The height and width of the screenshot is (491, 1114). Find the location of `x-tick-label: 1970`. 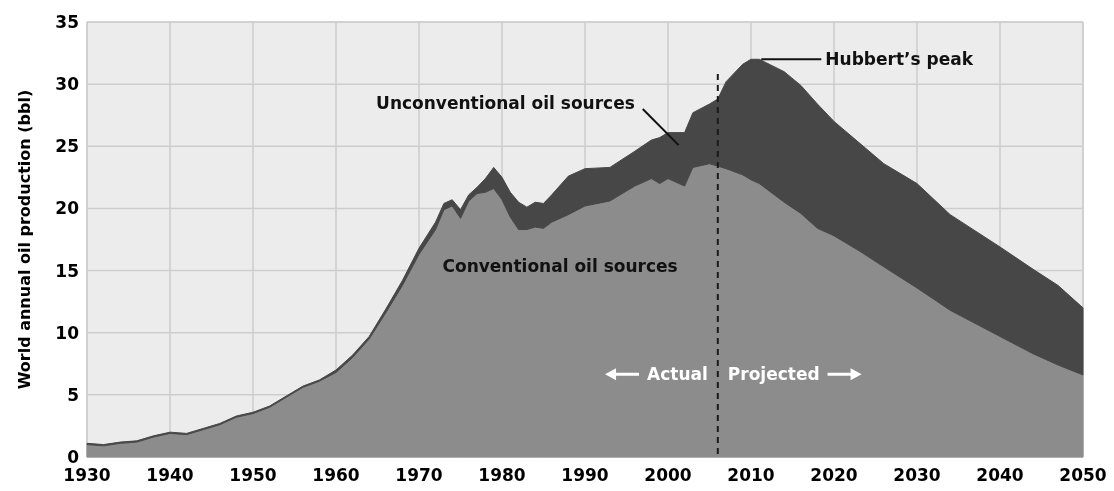

x-tick-label: 1970 is located at coordinates (419, 475).